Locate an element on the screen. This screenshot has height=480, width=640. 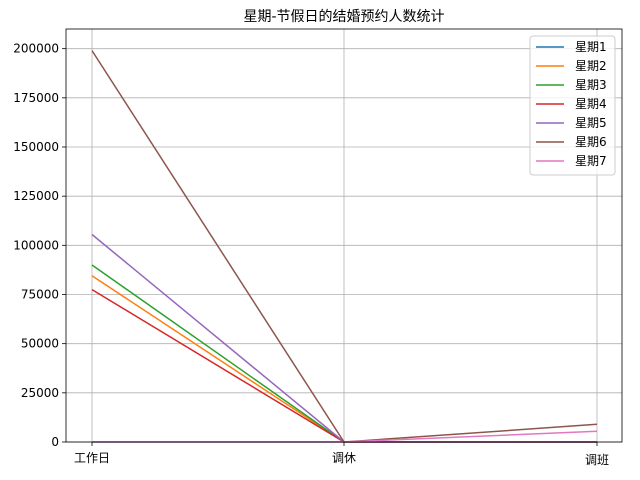
legend-label: 星期6 is located at coordinates (591, 142).